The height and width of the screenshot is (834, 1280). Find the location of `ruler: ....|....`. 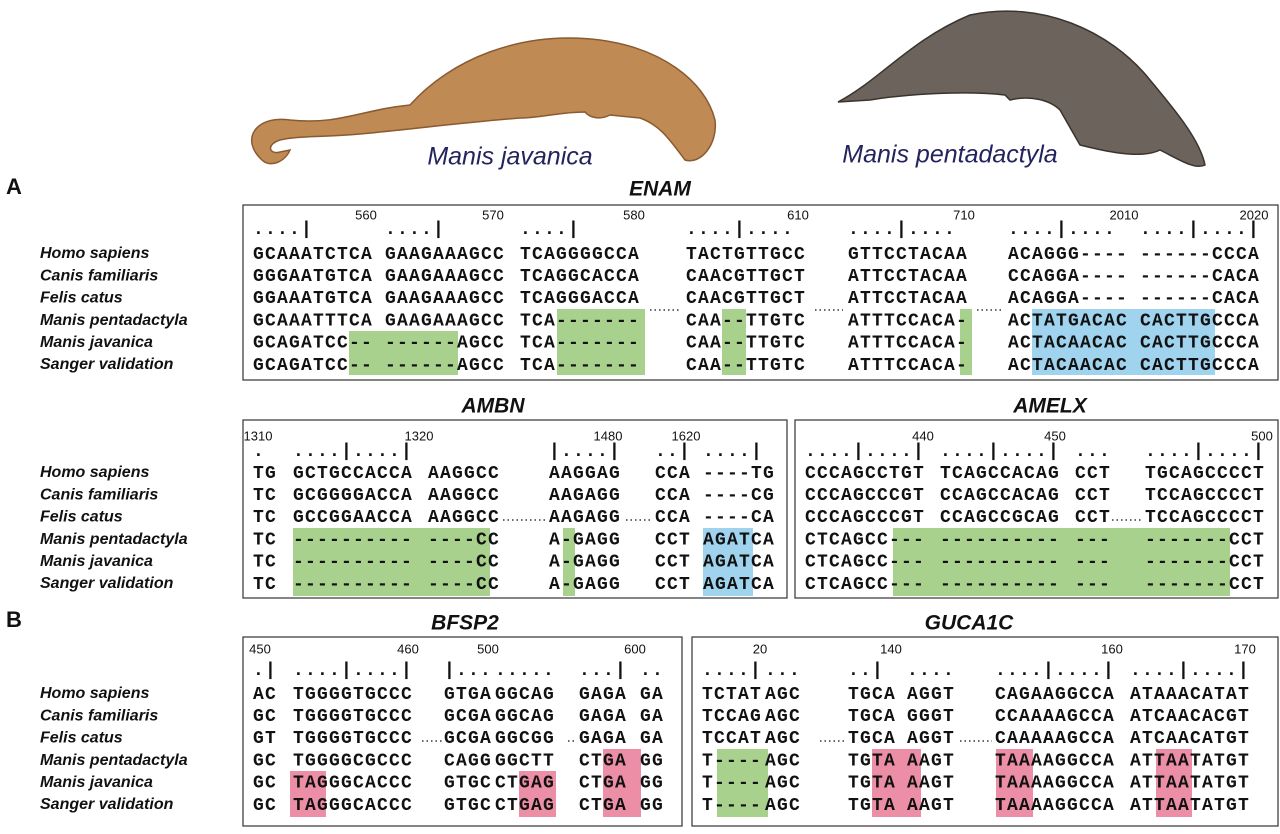

ruler: ....|.... is located at coordinates (740, 230).